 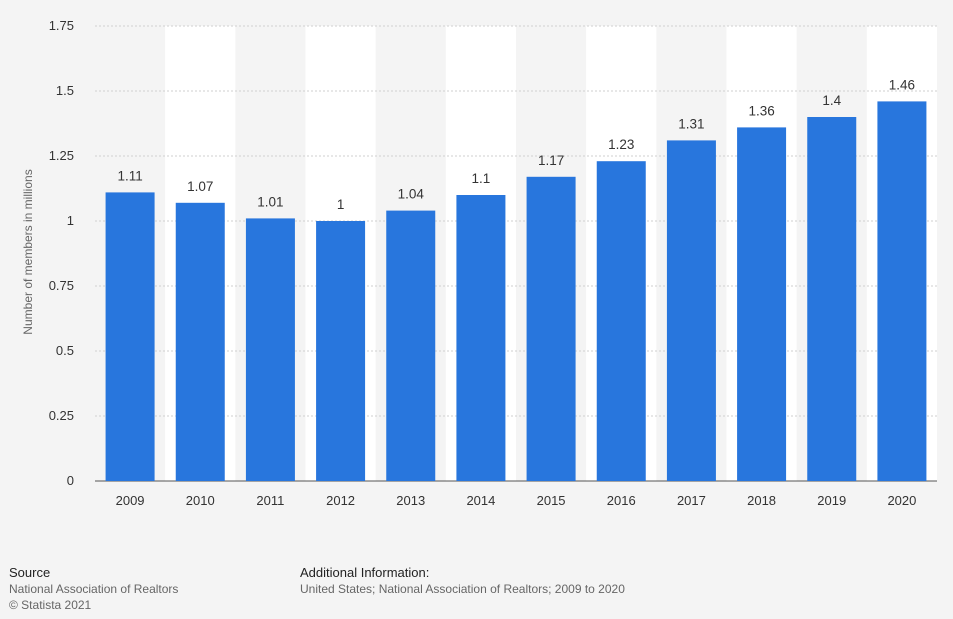 I want to click on y-tick-label: 0, so click(x=70, y=480).